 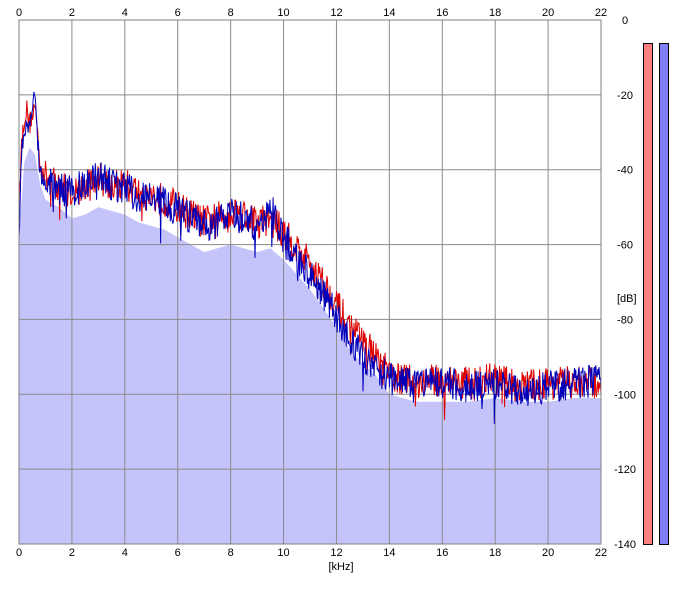 I want to click on y-tick-label: -120, so click(x=625, y=470).